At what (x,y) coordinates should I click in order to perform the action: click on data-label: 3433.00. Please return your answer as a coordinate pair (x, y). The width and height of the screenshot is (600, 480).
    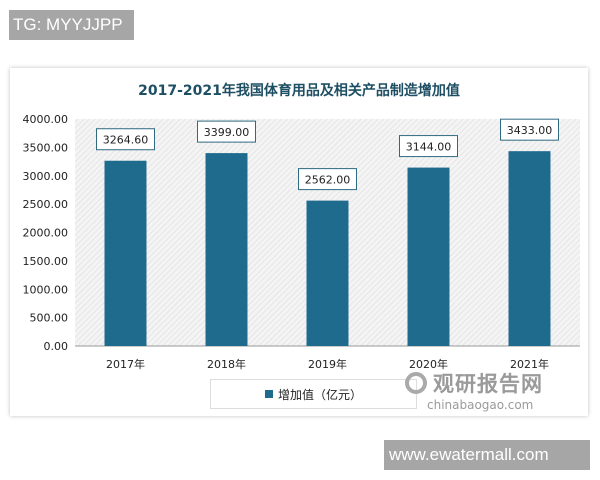
    Looking at the image, I should click on (530, 130).